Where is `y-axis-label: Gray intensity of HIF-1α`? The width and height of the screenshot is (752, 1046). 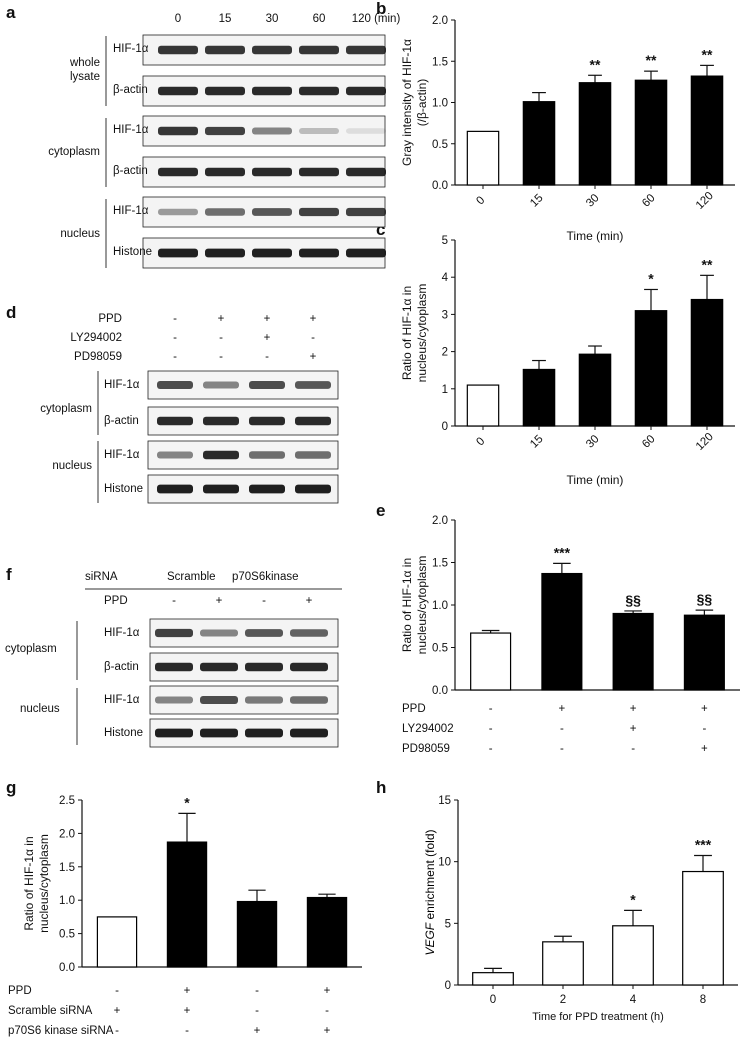
y-axis-label: Gray intensity of HIF-1α is located at coordinates (407, 102).